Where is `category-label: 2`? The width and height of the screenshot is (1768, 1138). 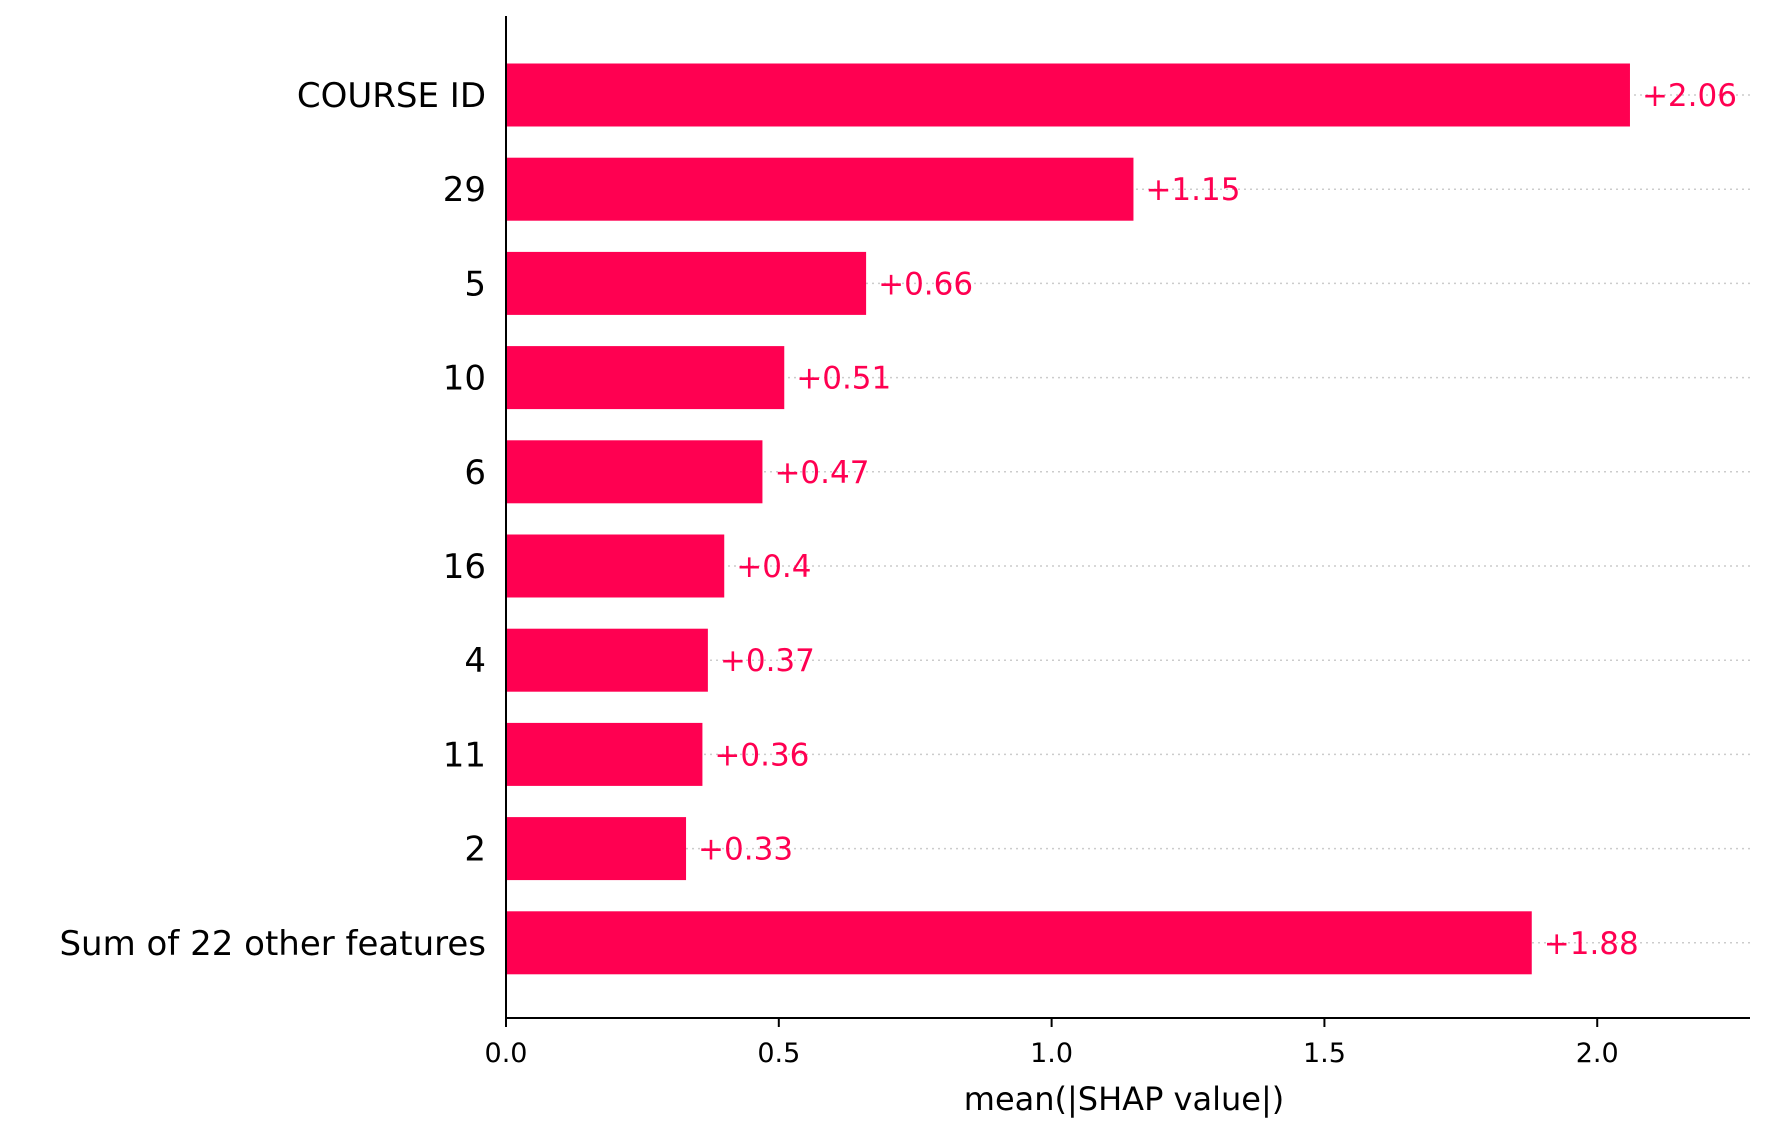
category-label: 2 is located at coordinates (475, 850).